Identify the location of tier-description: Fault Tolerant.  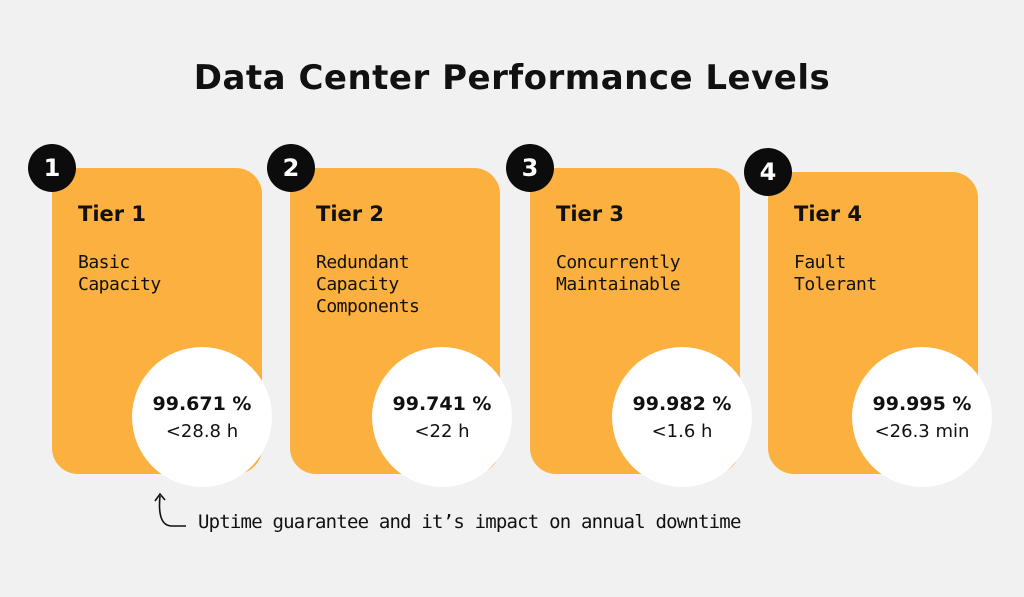
(835, 273).